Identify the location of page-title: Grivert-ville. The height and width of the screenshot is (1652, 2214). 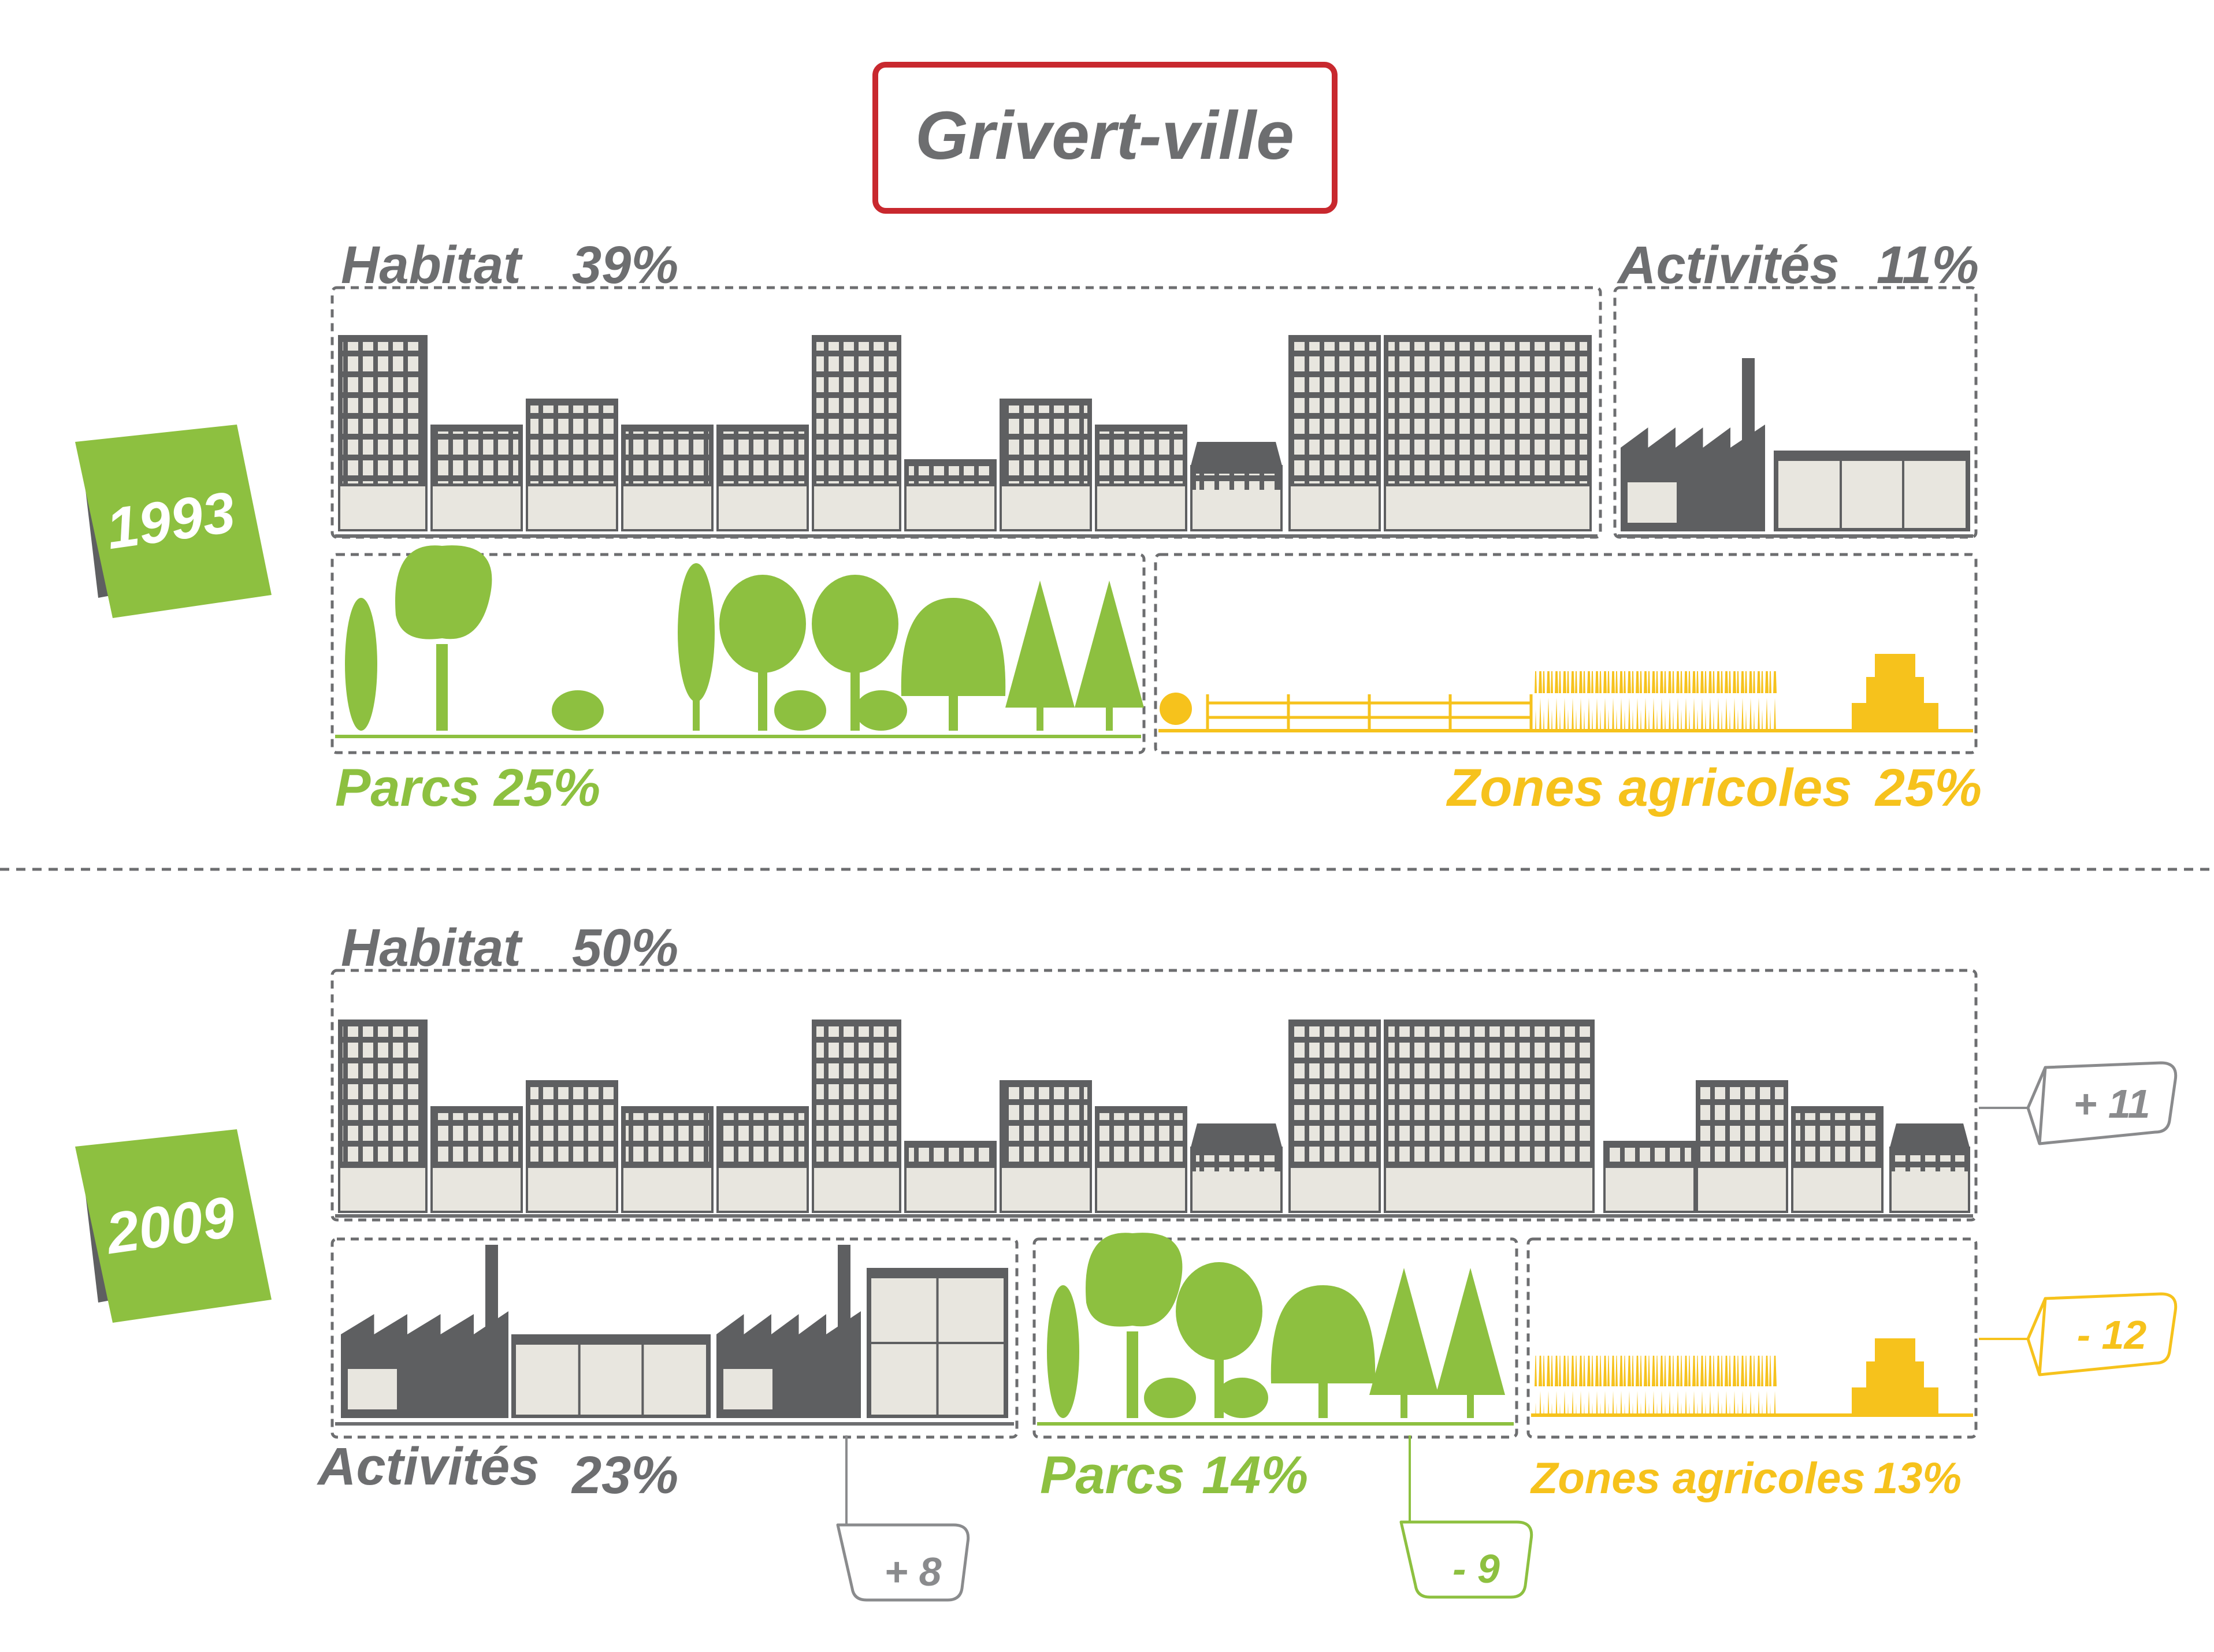
(1104, 136).